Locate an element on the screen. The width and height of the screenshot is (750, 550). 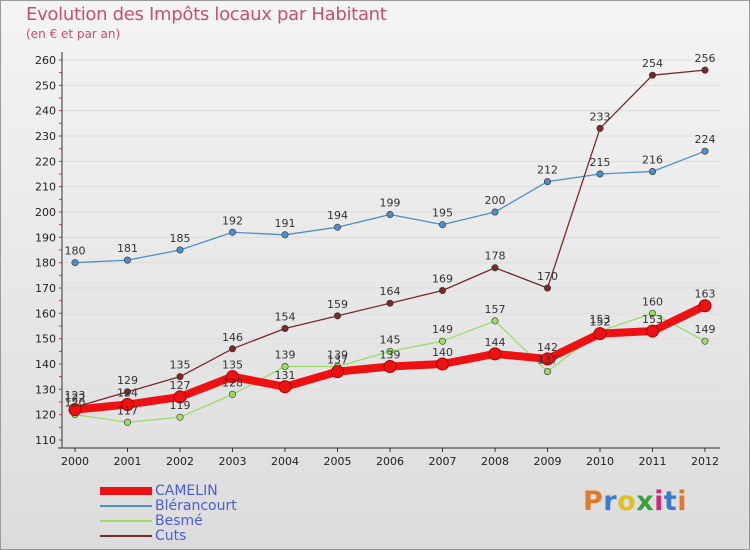
data-label: 128 is located at coordinates (232, 382).